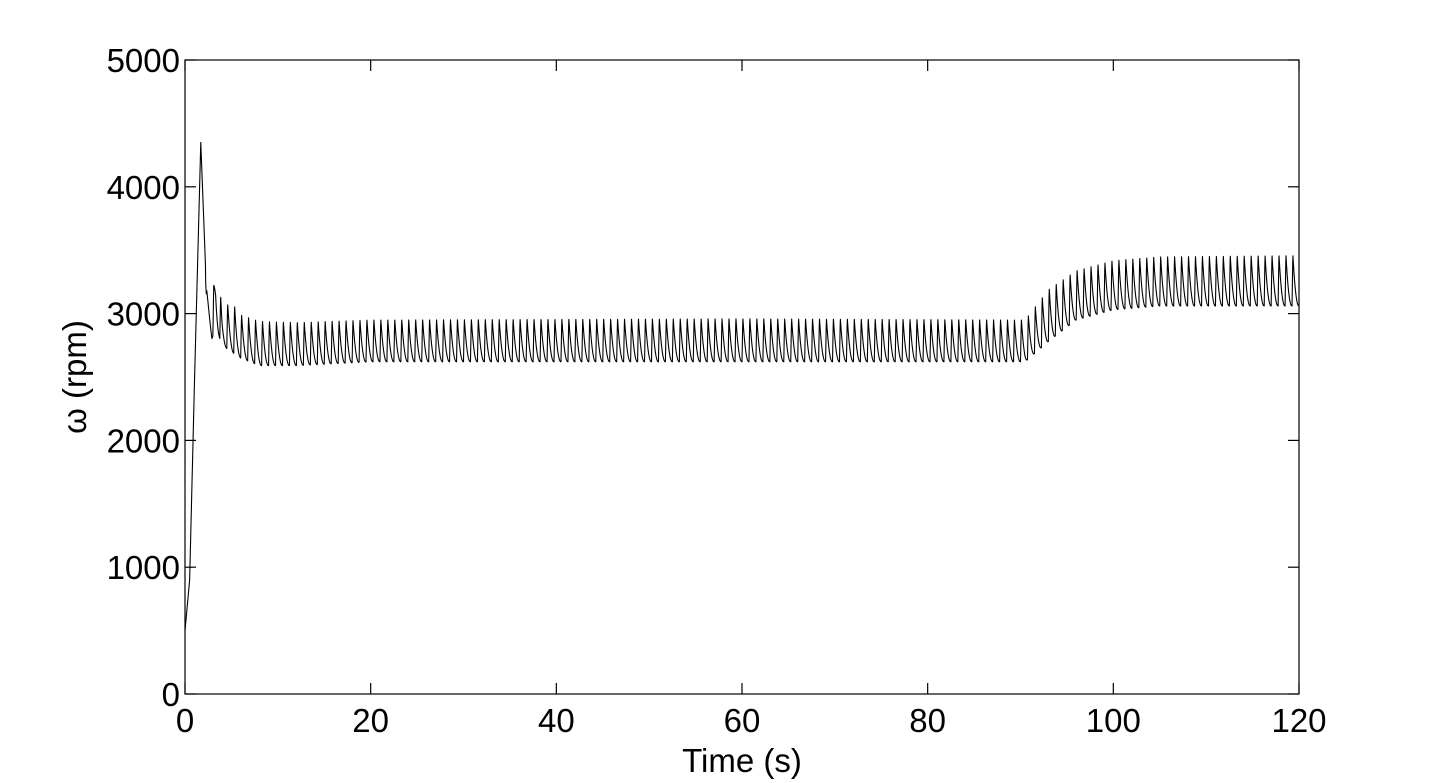 The height and width of the screenshot is (783, 1435). What do you see at coordinates (171, 694) in the screenshot?
I see `y-tick-label: 0` at bounding box center [171, 694].